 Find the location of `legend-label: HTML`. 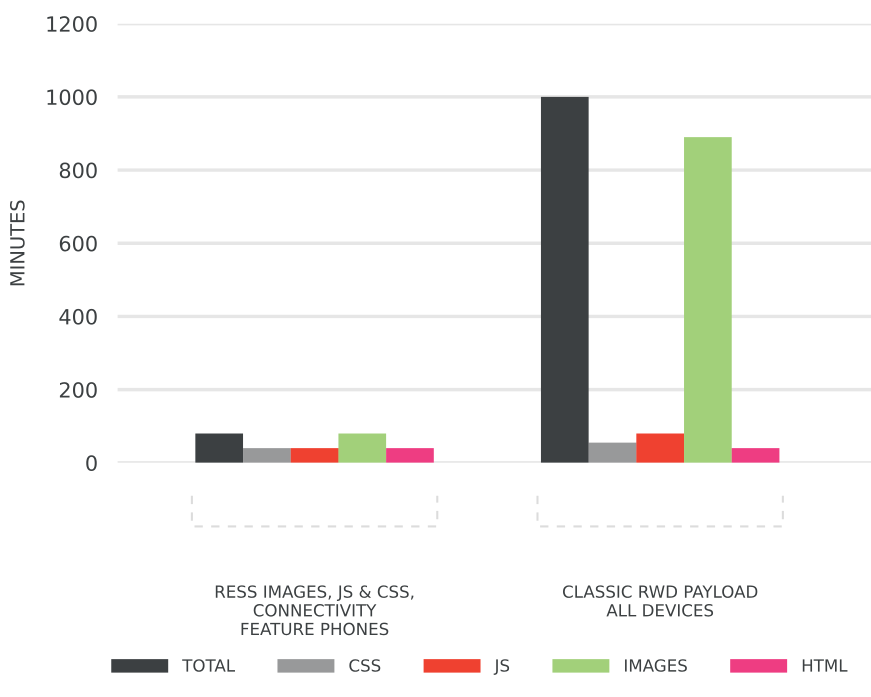

legend-label: HTML is located at coordinates (825, 665).